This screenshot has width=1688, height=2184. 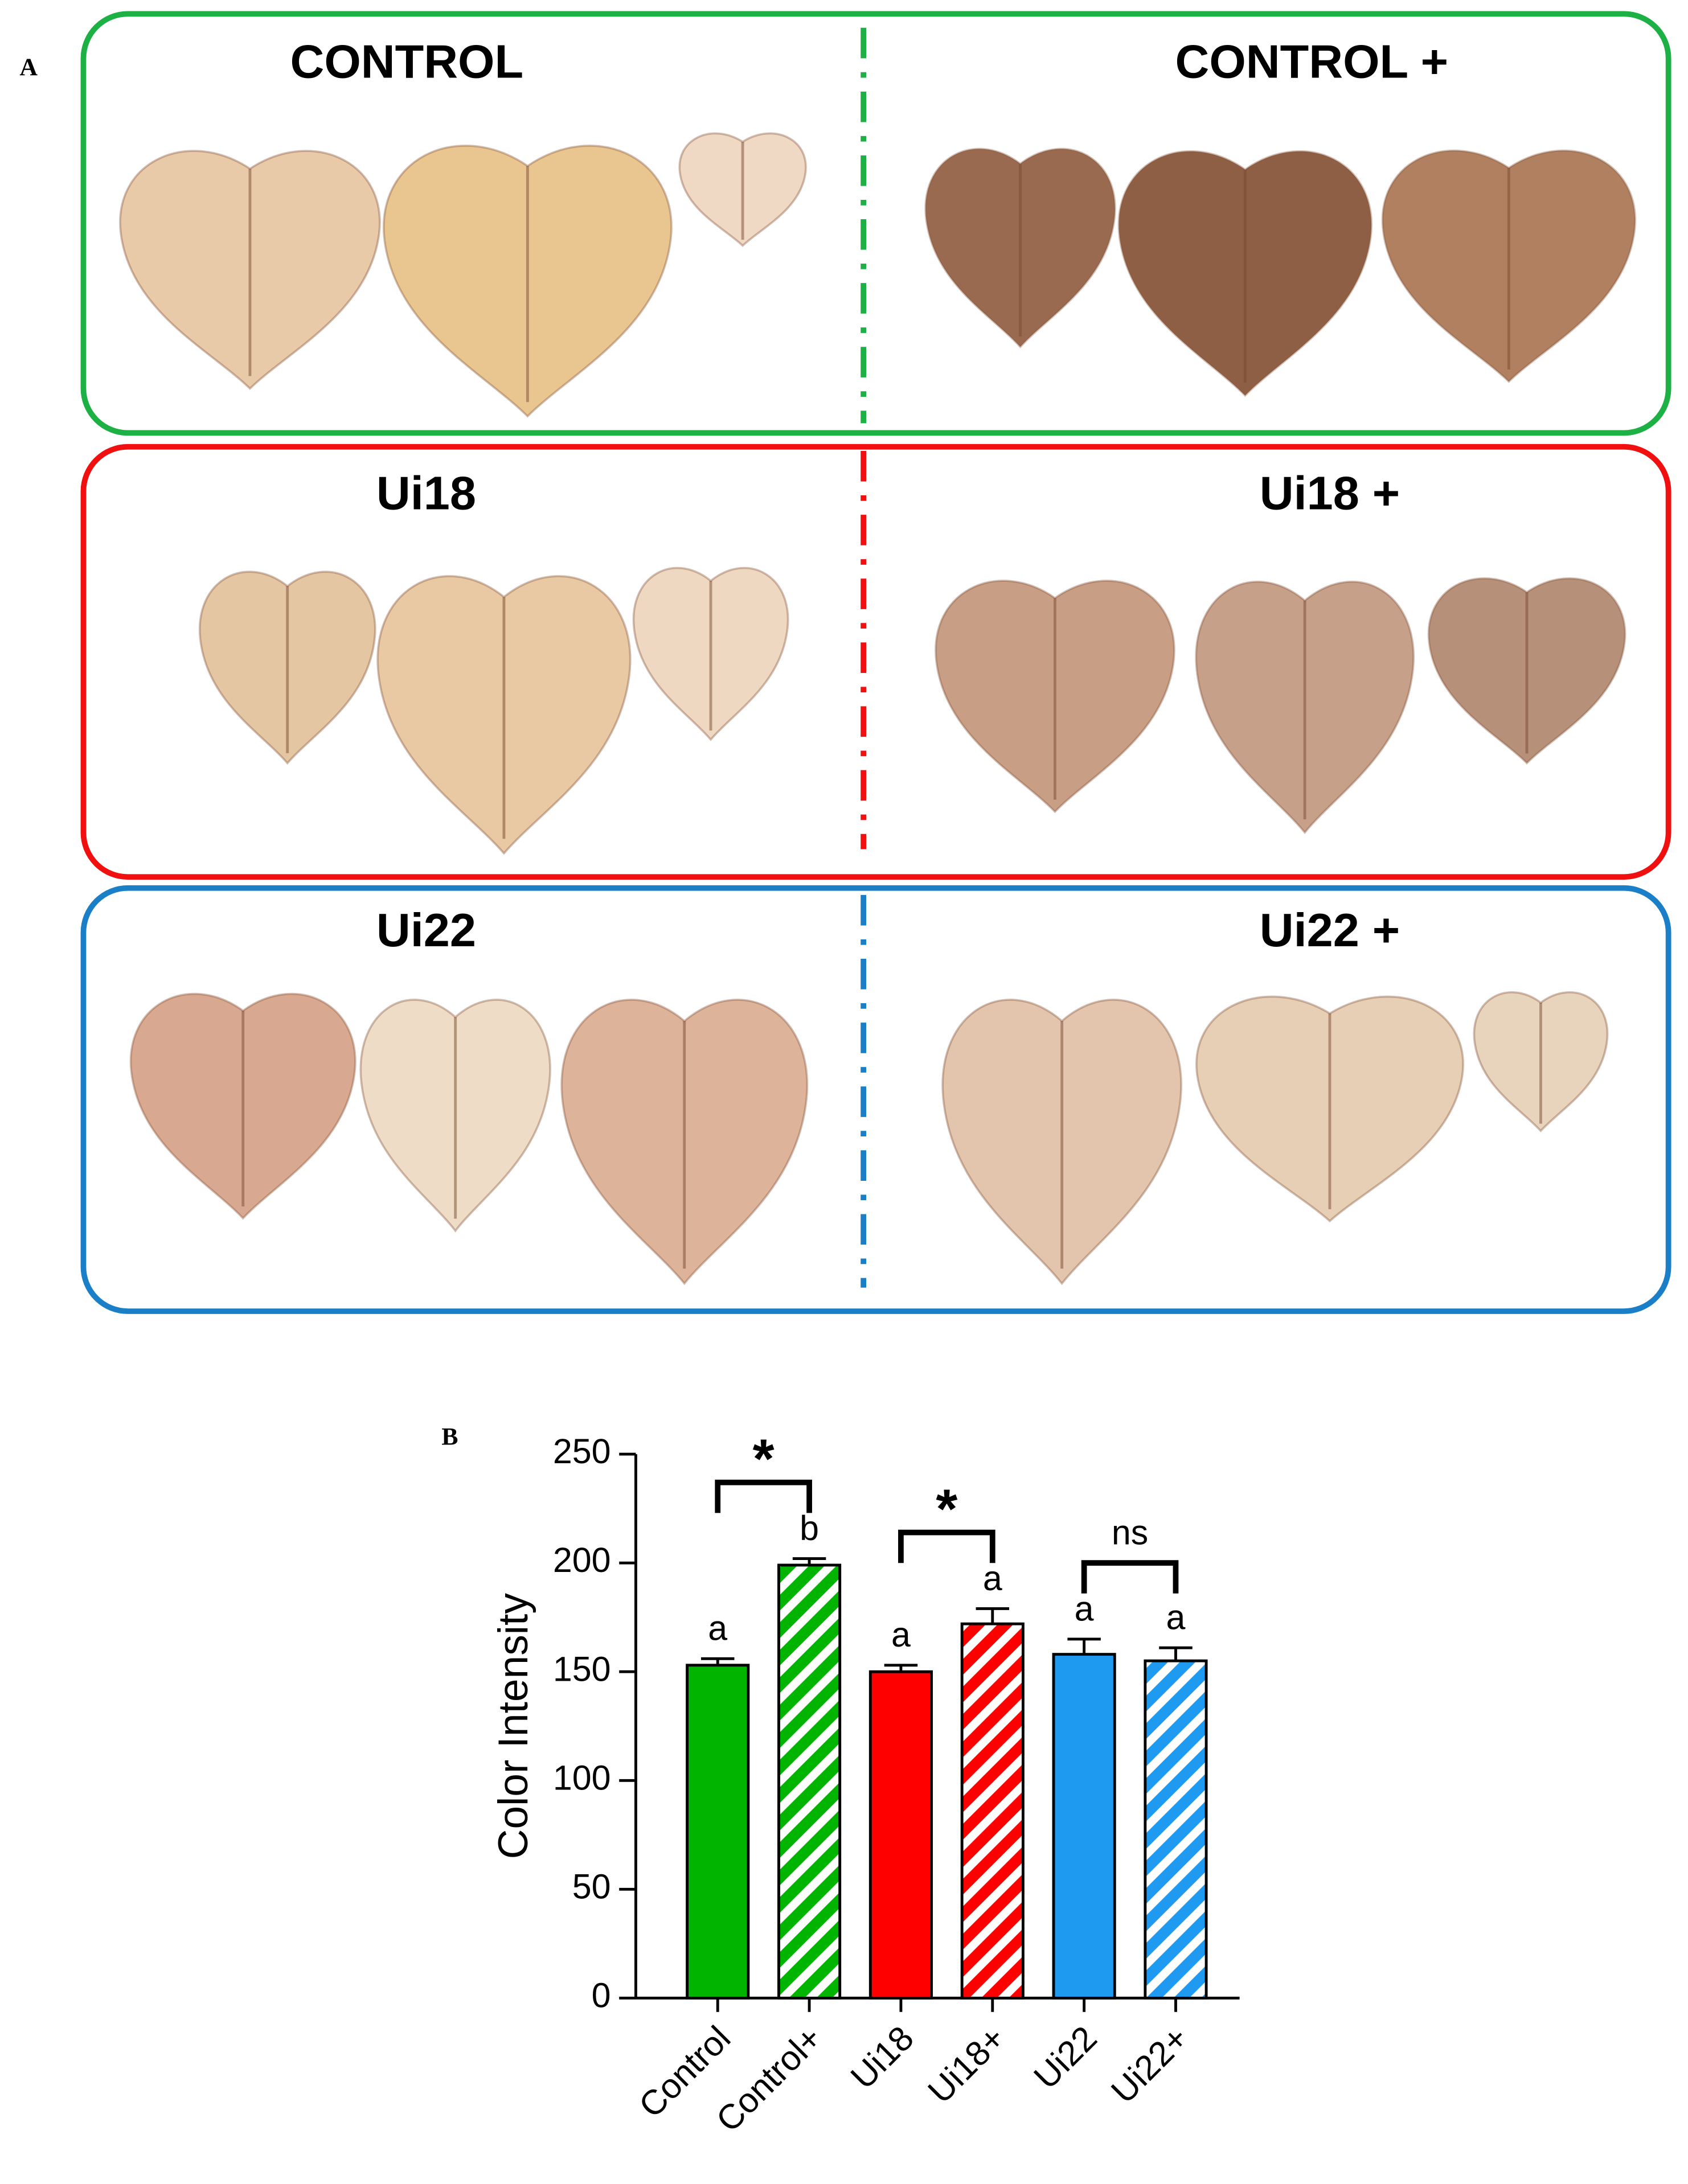 What do you see at coordinates (601, 1995) in the screenshot?
I see `y-tick-label: 0` at bounding box center [601, 1995].